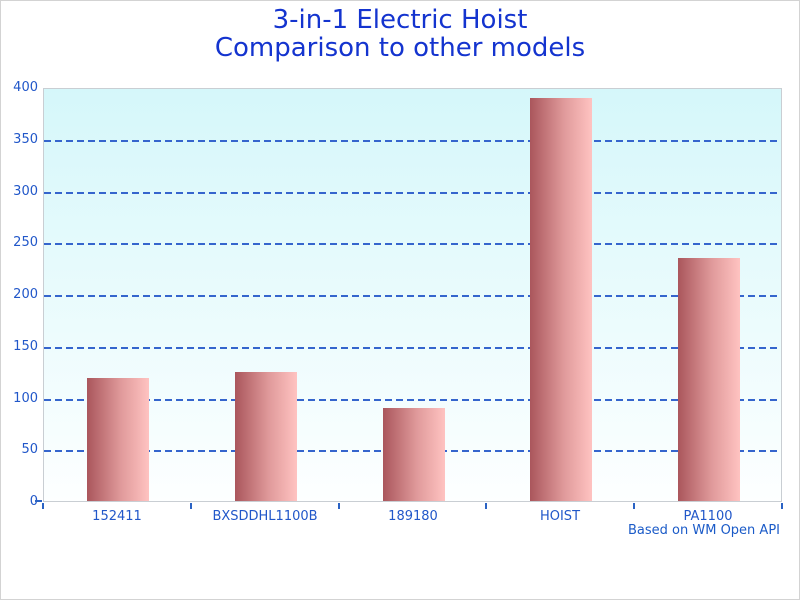  I want to click on y-tick-label-150: 150, so click(25, 346).